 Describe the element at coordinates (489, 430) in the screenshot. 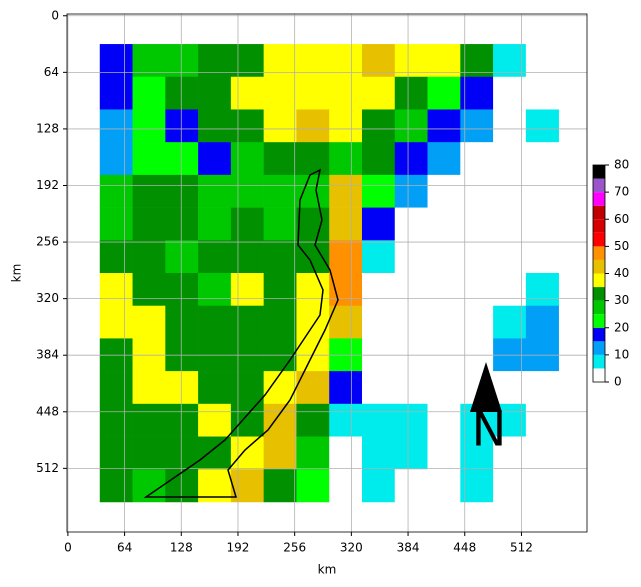

I see `north-label: N` at that location.